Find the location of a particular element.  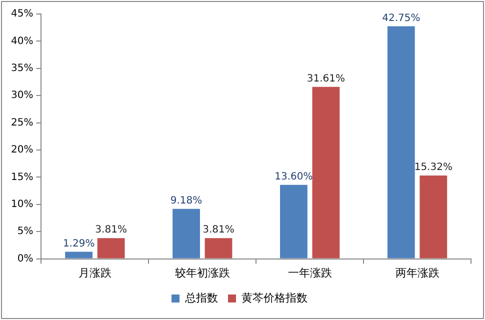

y-tick-label: 10% is located at coordinates (22, 204).